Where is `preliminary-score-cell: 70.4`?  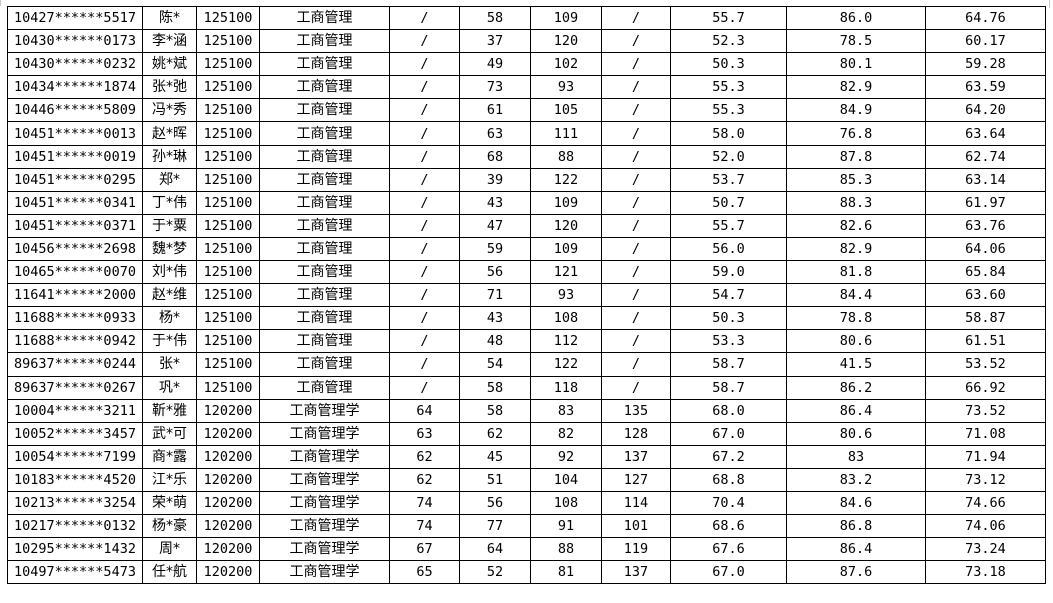 preliminary-score-cell: 70.4 is located at coordinates (728, 503).